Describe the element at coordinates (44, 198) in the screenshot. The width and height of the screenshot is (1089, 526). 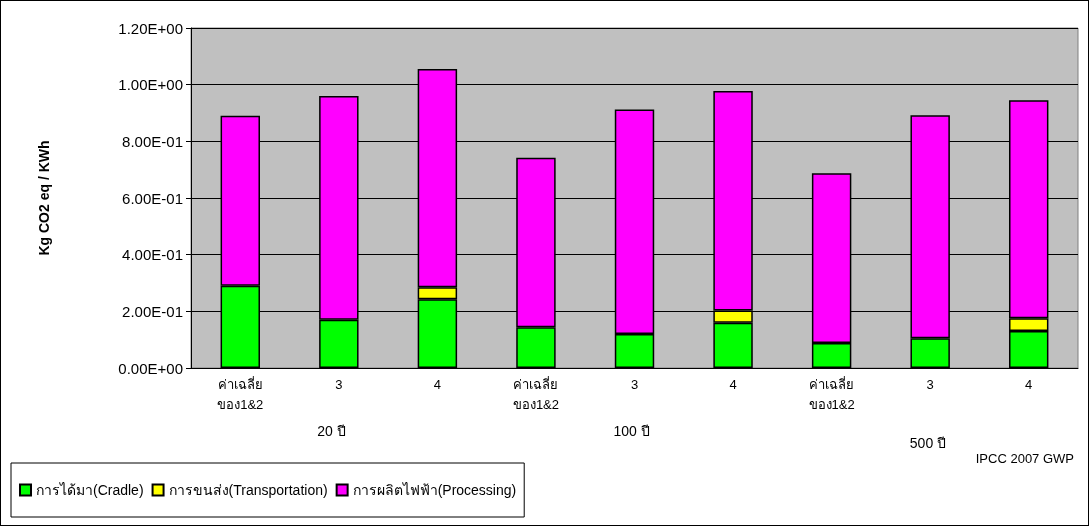
I see `y-axis-title: Kg CO2 eq / KWh` at that location.